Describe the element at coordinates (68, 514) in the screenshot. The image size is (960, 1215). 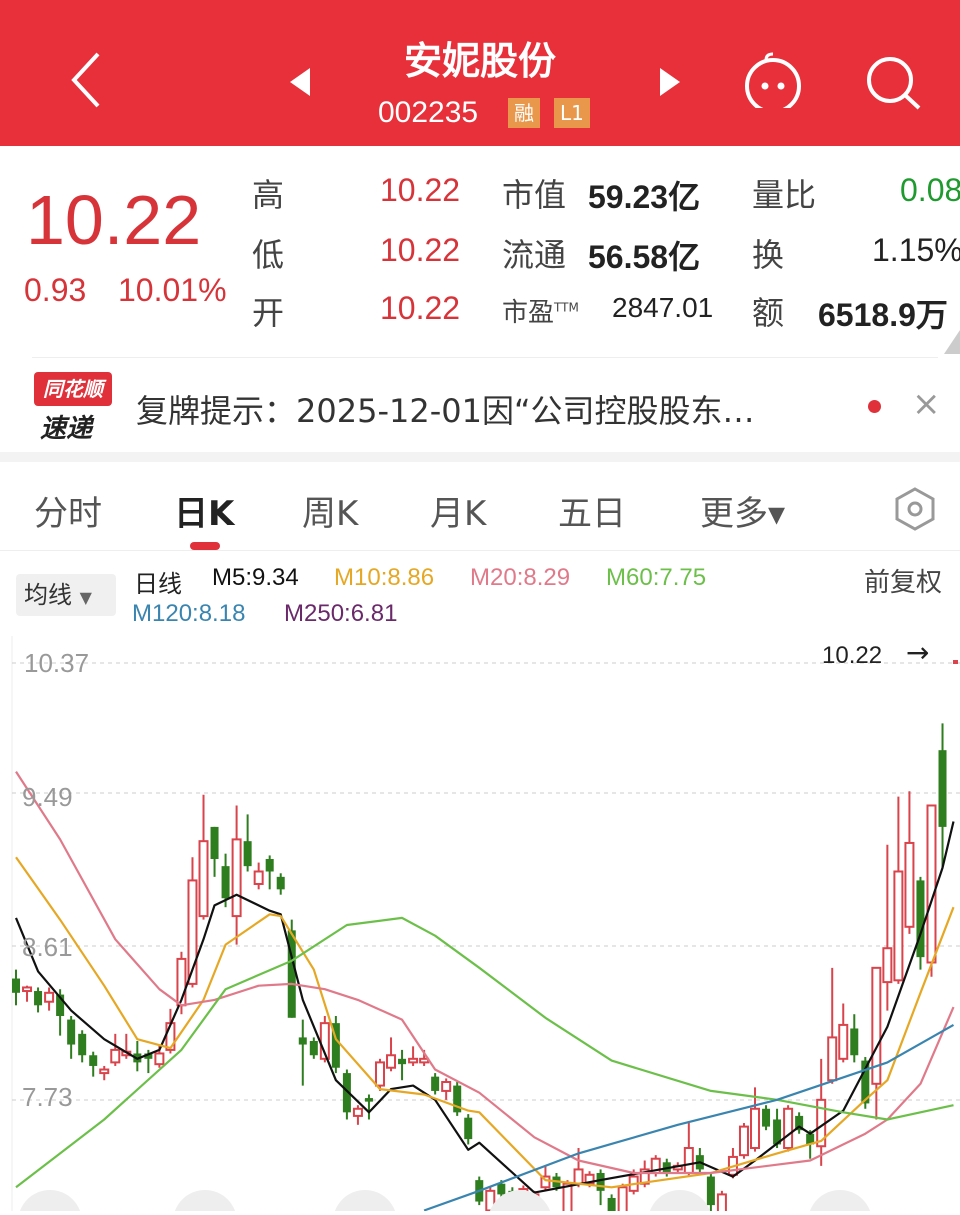
I see `tab-intraday: 分时` at that location.